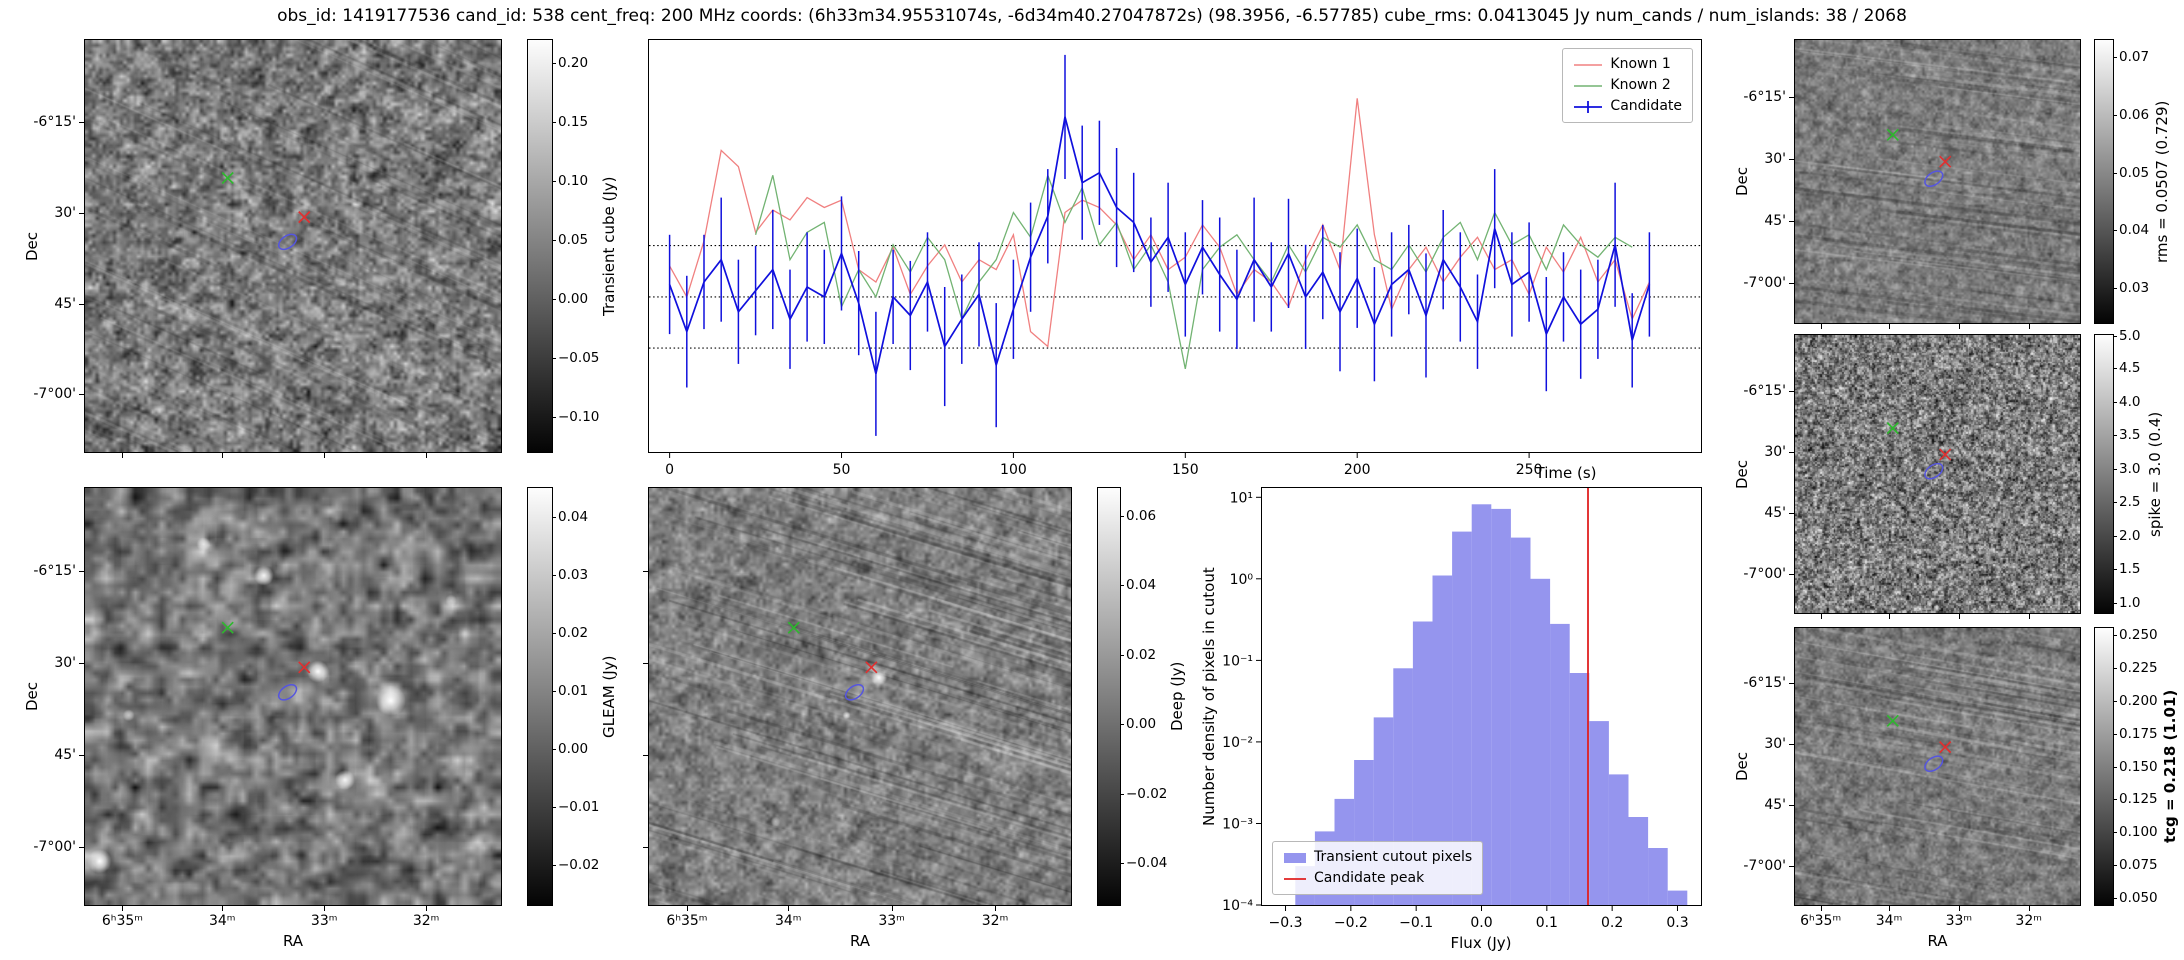 The image size is (2184, 960). What do you see at coordinates (1529, 470) in the screenshot?
I see `time-tick-label: 250` at bounding box center [1529, 470].